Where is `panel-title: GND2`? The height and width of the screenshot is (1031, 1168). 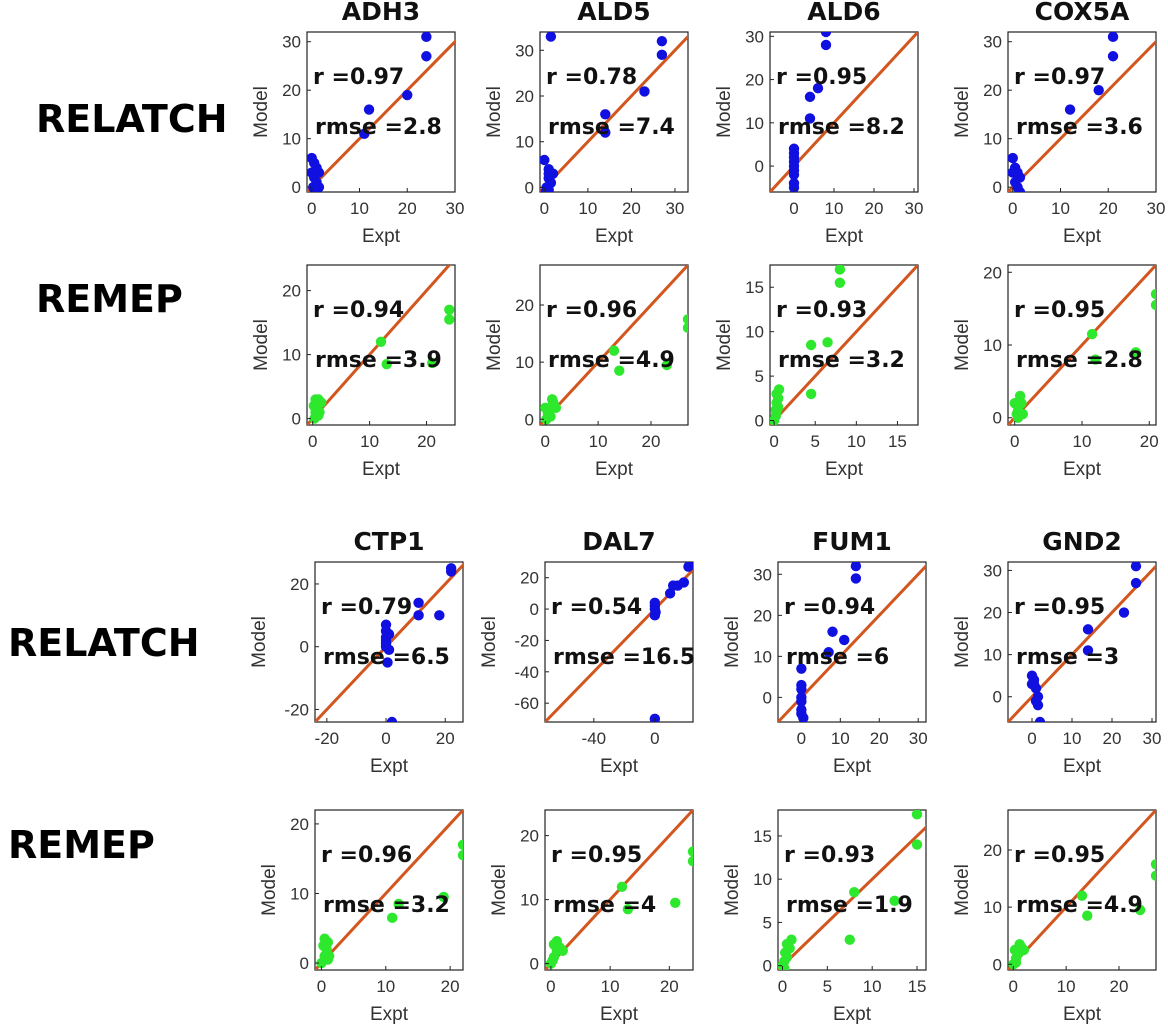 panel-title: GND2 is located at coordinates (1082, 541).